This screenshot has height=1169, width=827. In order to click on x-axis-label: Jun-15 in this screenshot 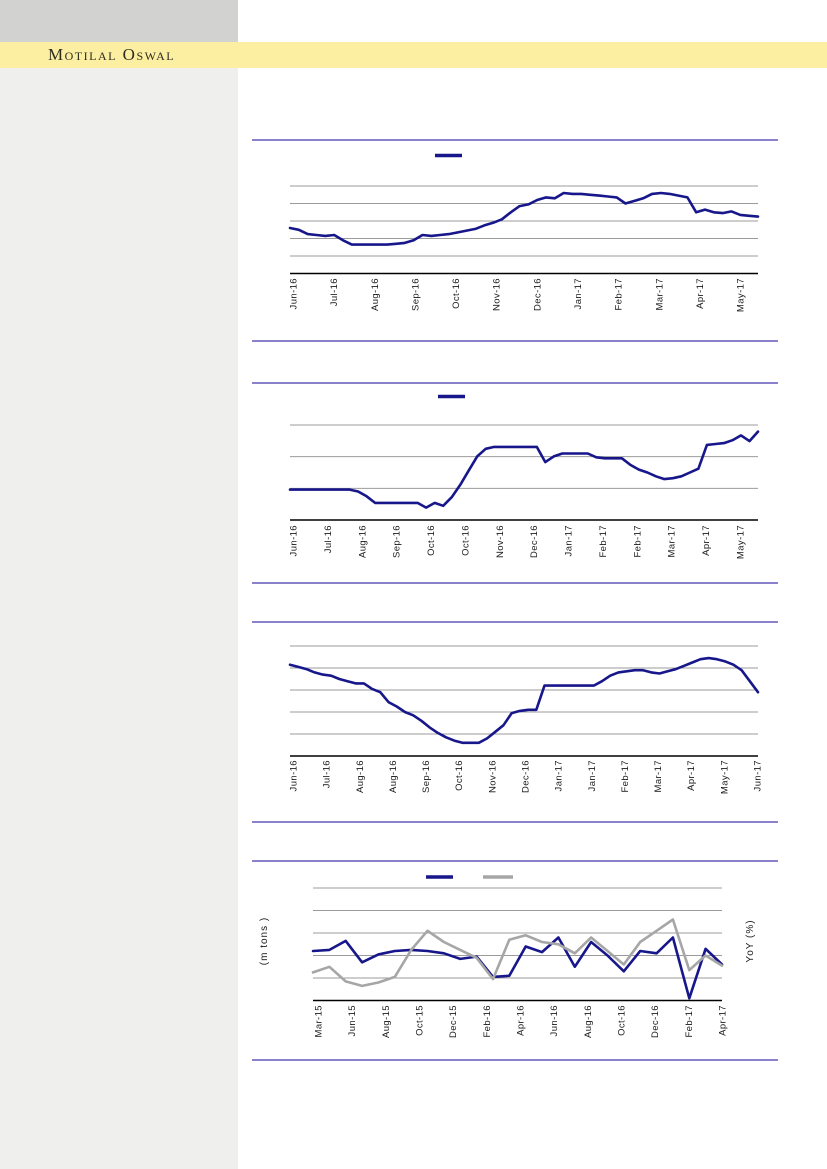, I will do `click(352, 1020)`.